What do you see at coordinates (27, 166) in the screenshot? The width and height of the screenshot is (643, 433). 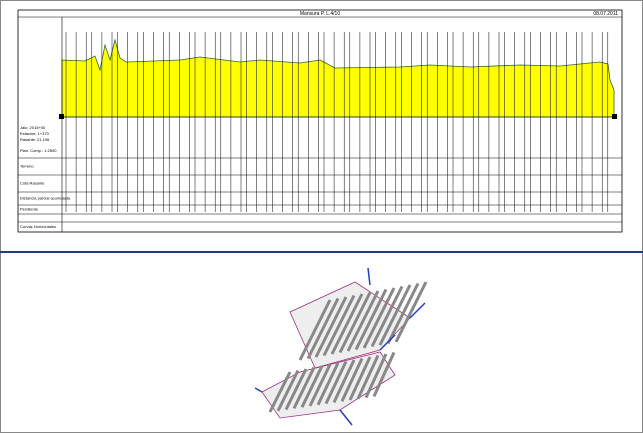 I see `row-label: Terreno` at bounding box center [27, 166].